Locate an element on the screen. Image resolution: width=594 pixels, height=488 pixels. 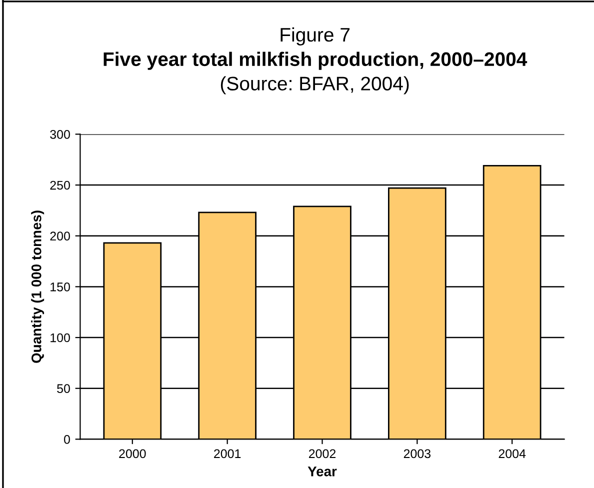
y-tick-label: 50 is located at coordinates (63, 389).